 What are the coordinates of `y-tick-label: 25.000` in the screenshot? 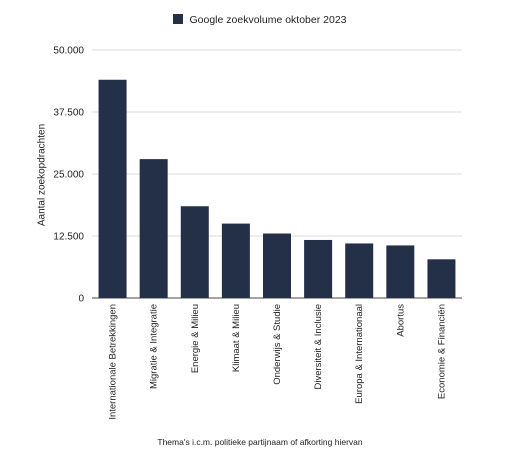 It's located at (68, 175).